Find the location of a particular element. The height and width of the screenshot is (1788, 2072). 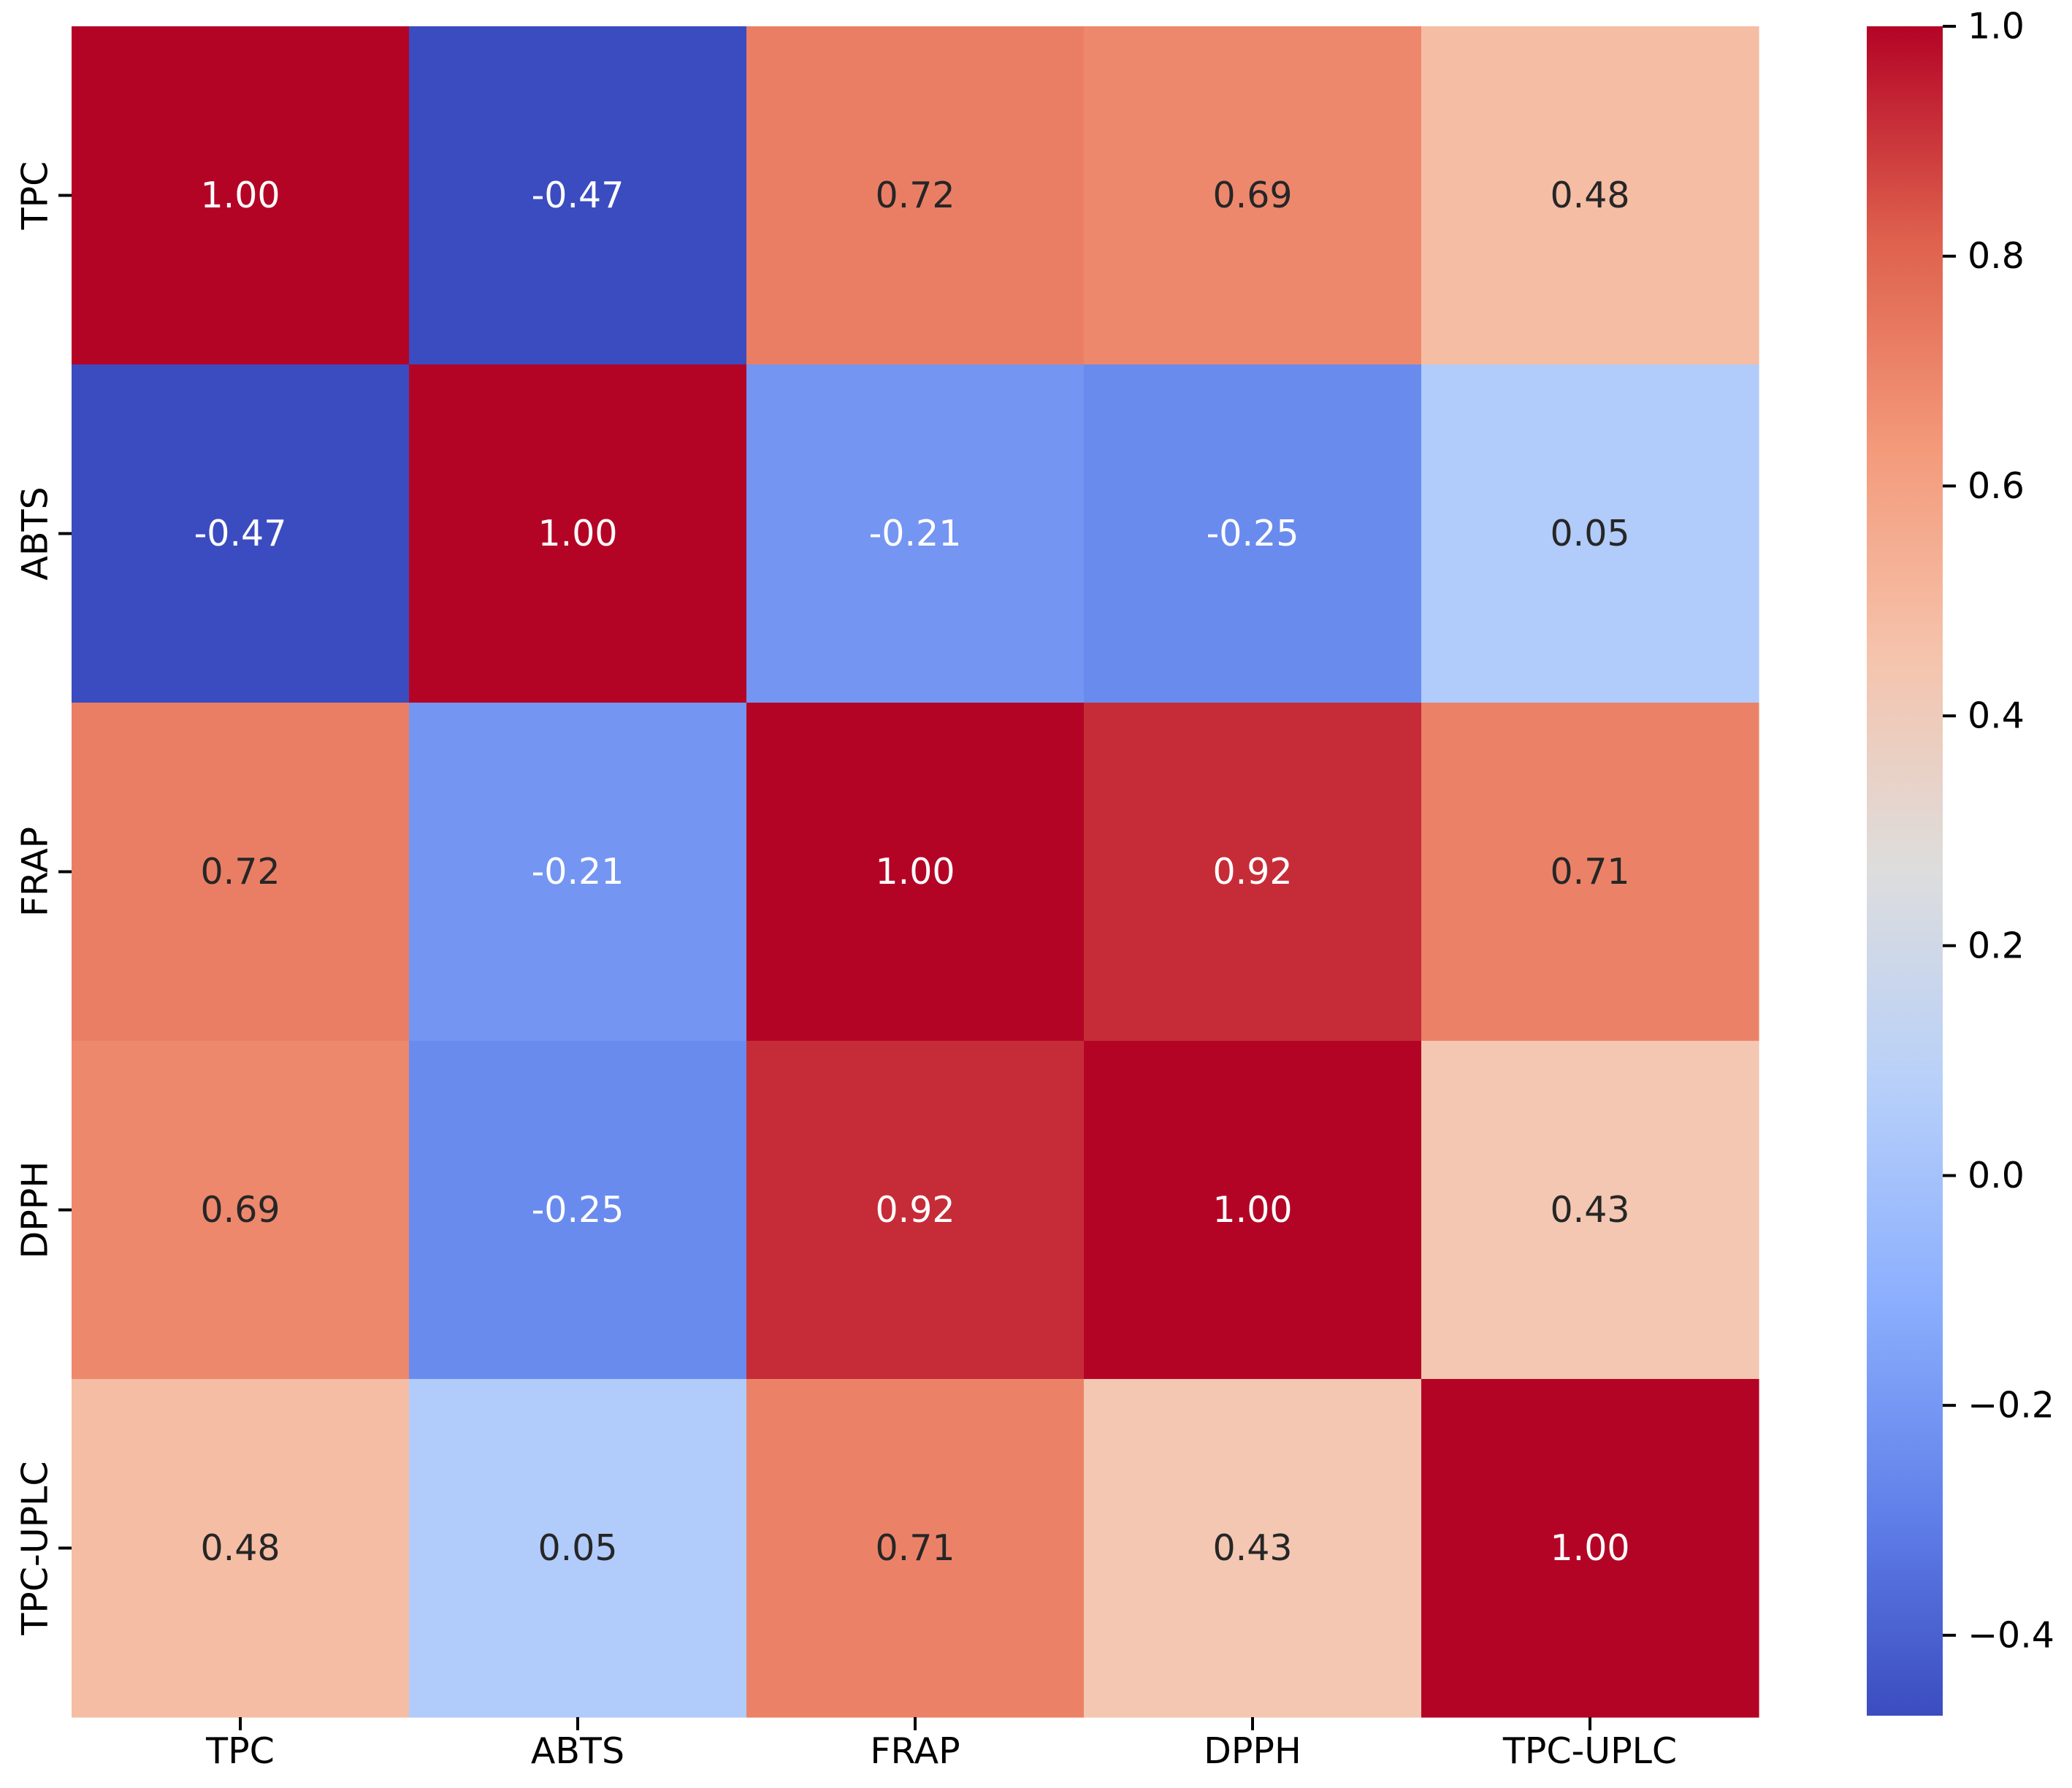

colorbar-tick-label: 0.8 is located at coordinates (1996, 256).